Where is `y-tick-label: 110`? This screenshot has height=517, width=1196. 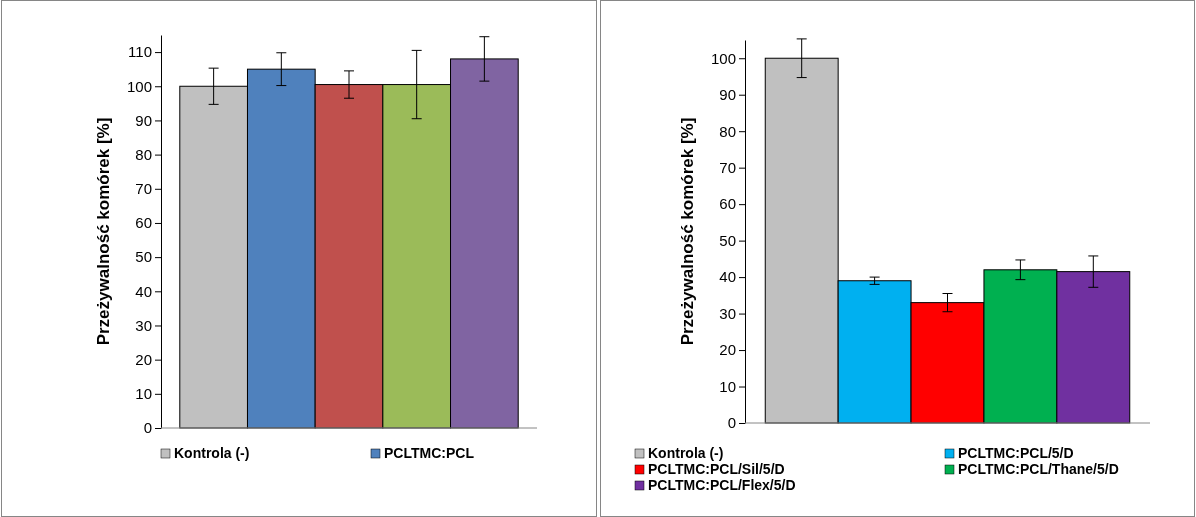 y-tick-label: 110 is located at coordinates (140, 52).